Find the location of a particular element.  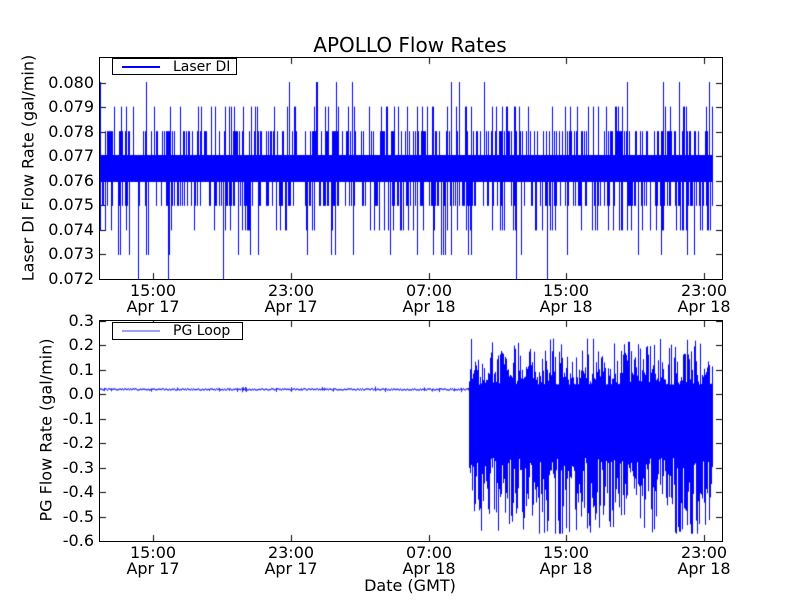

top-legend: Laser DI is located at coordinates (174, 66).